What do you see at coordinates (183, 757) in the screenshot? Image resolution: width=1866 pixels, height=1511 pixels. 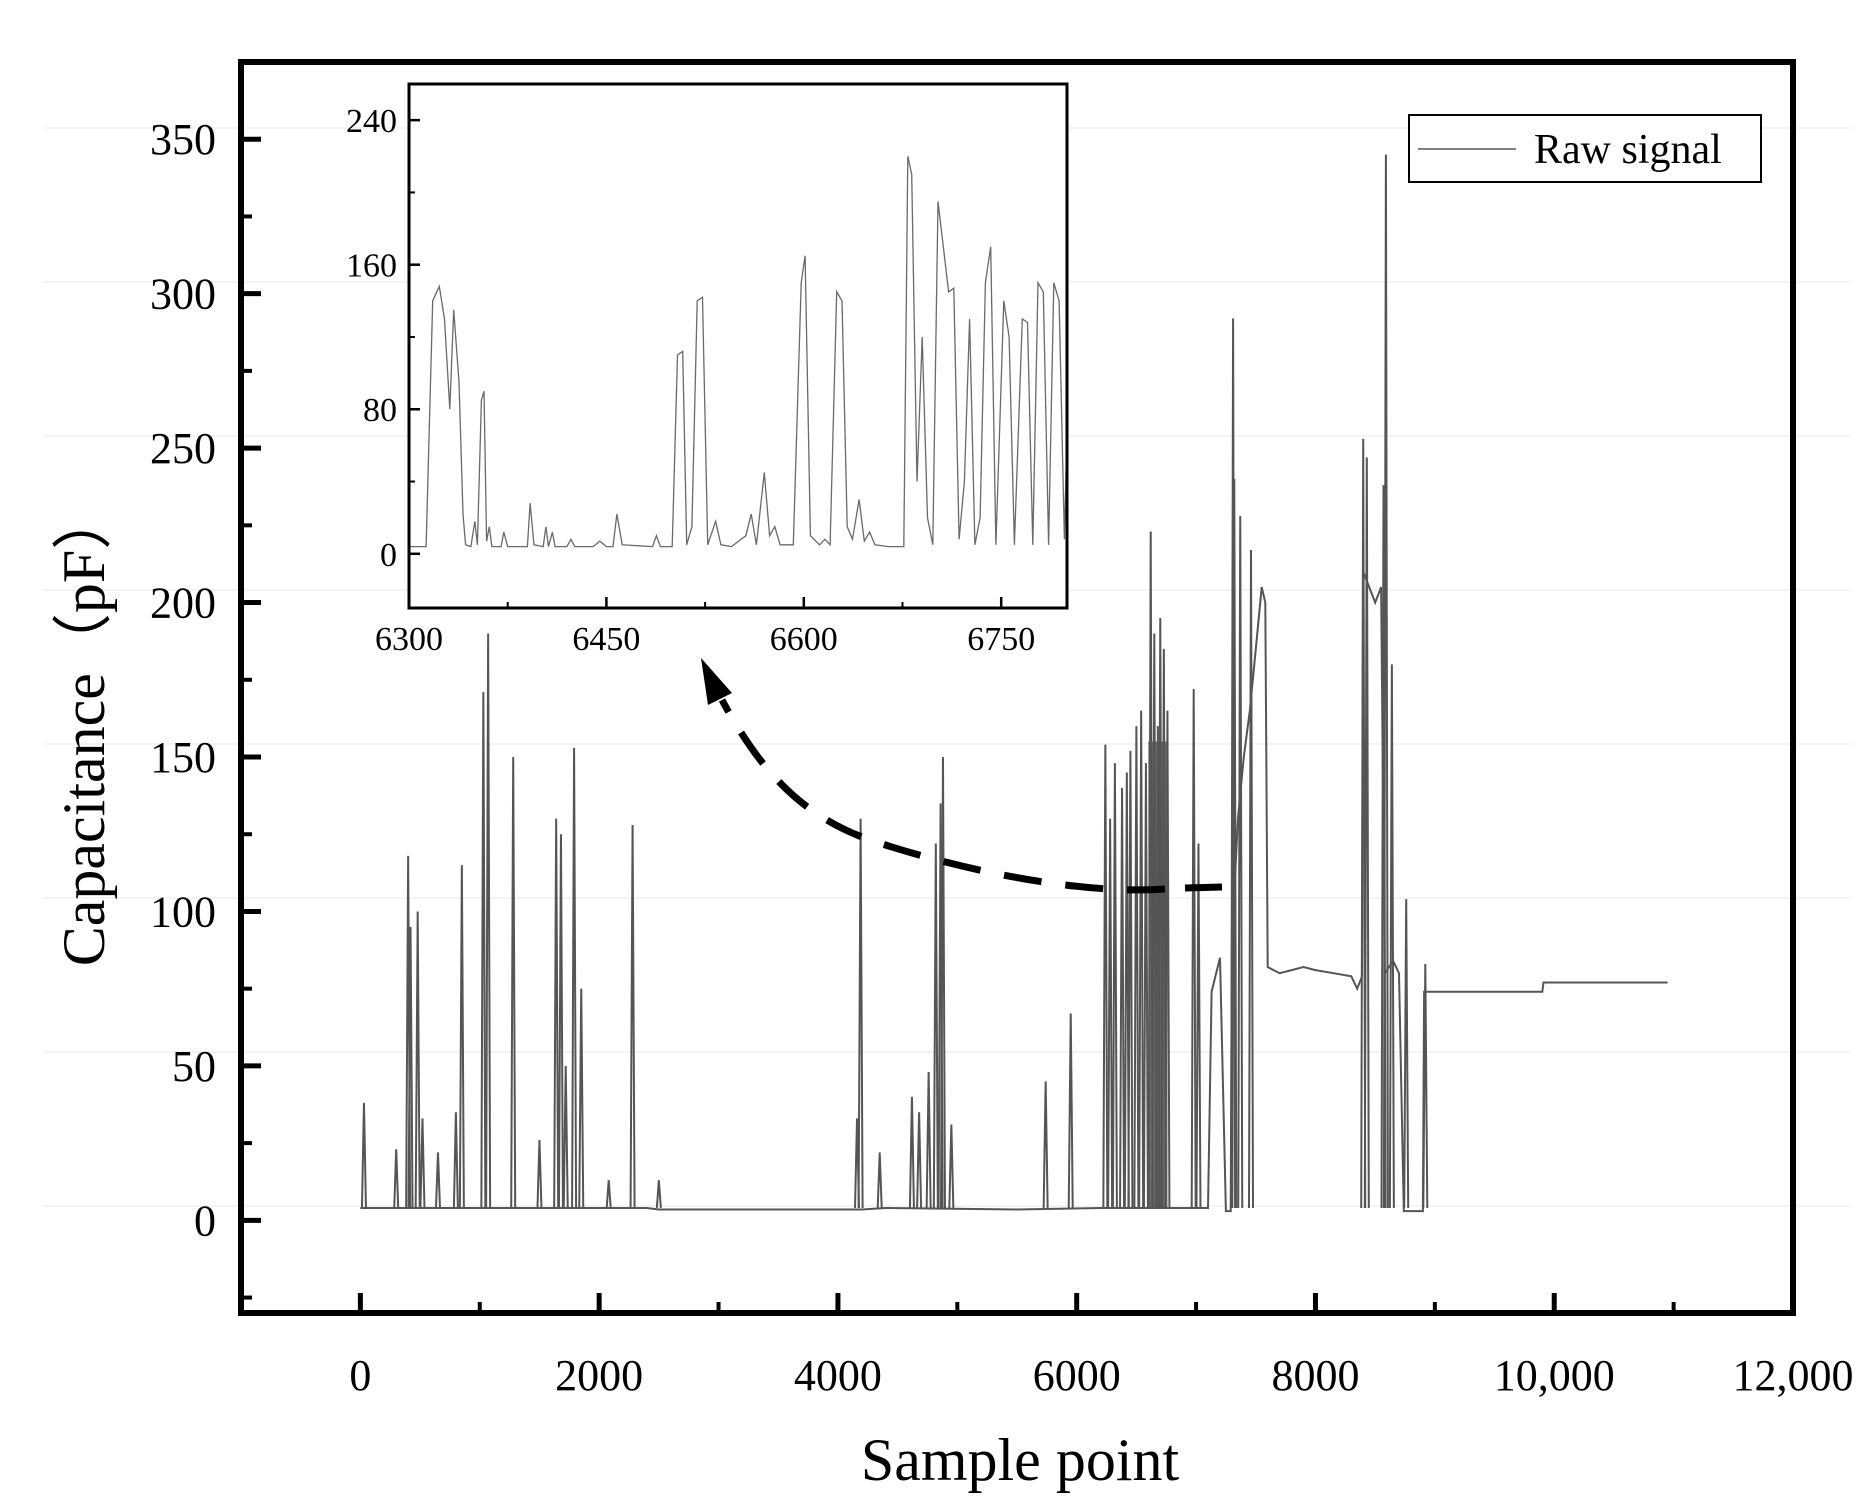 I see `y-tick-label: 150` at bounding box center [183, 757].